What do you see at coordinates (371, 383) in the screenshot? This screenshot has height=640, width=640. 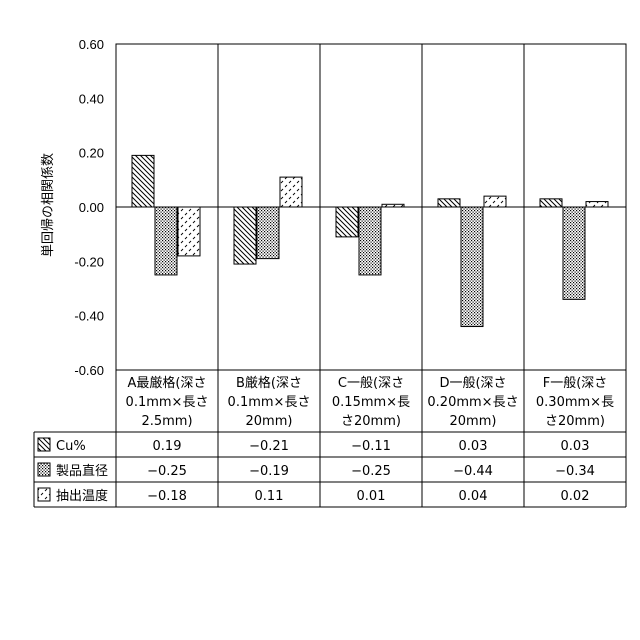 I see `category-label: C一般(深さ` at bounding box center [371, 383].